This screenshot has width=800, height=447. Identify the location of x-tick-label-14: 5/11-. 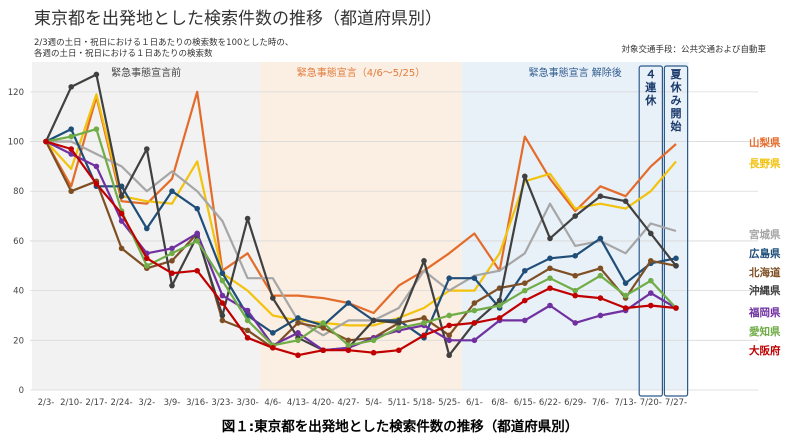
(399, 403).